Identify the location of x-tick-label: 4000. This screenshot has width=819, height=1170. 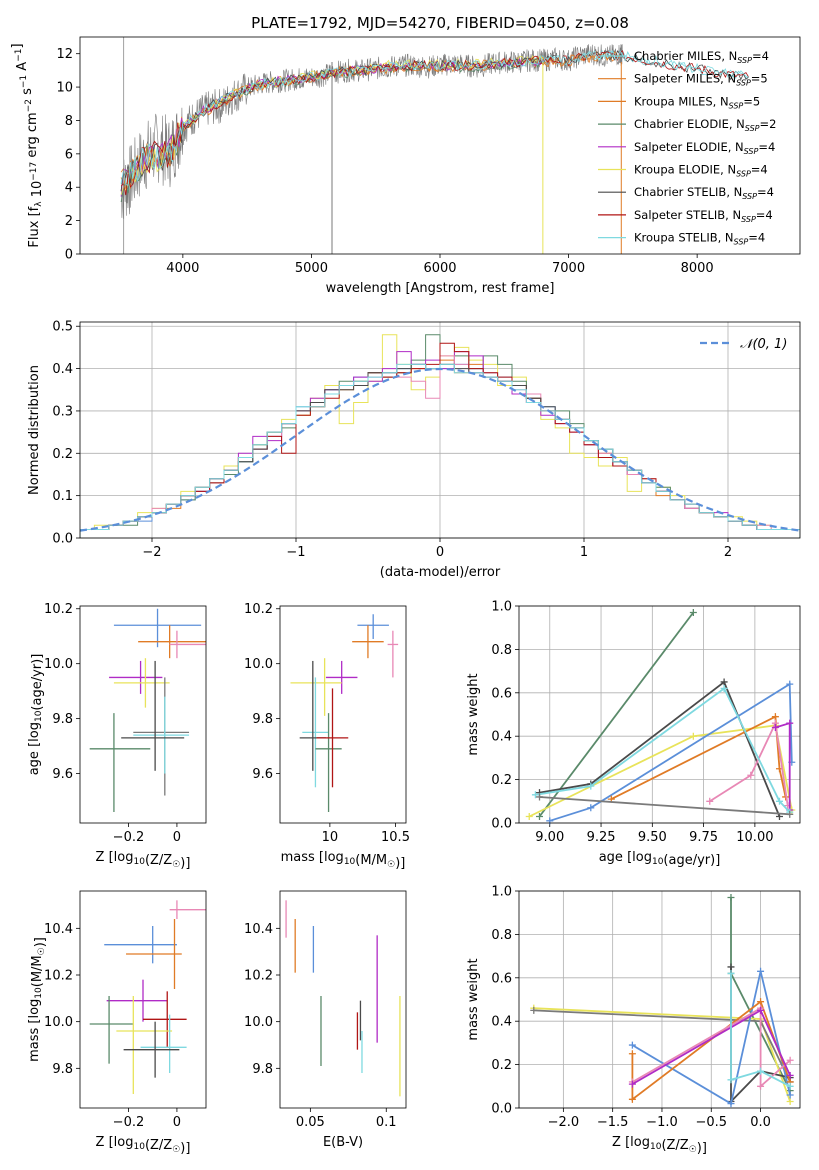
(182, 268).